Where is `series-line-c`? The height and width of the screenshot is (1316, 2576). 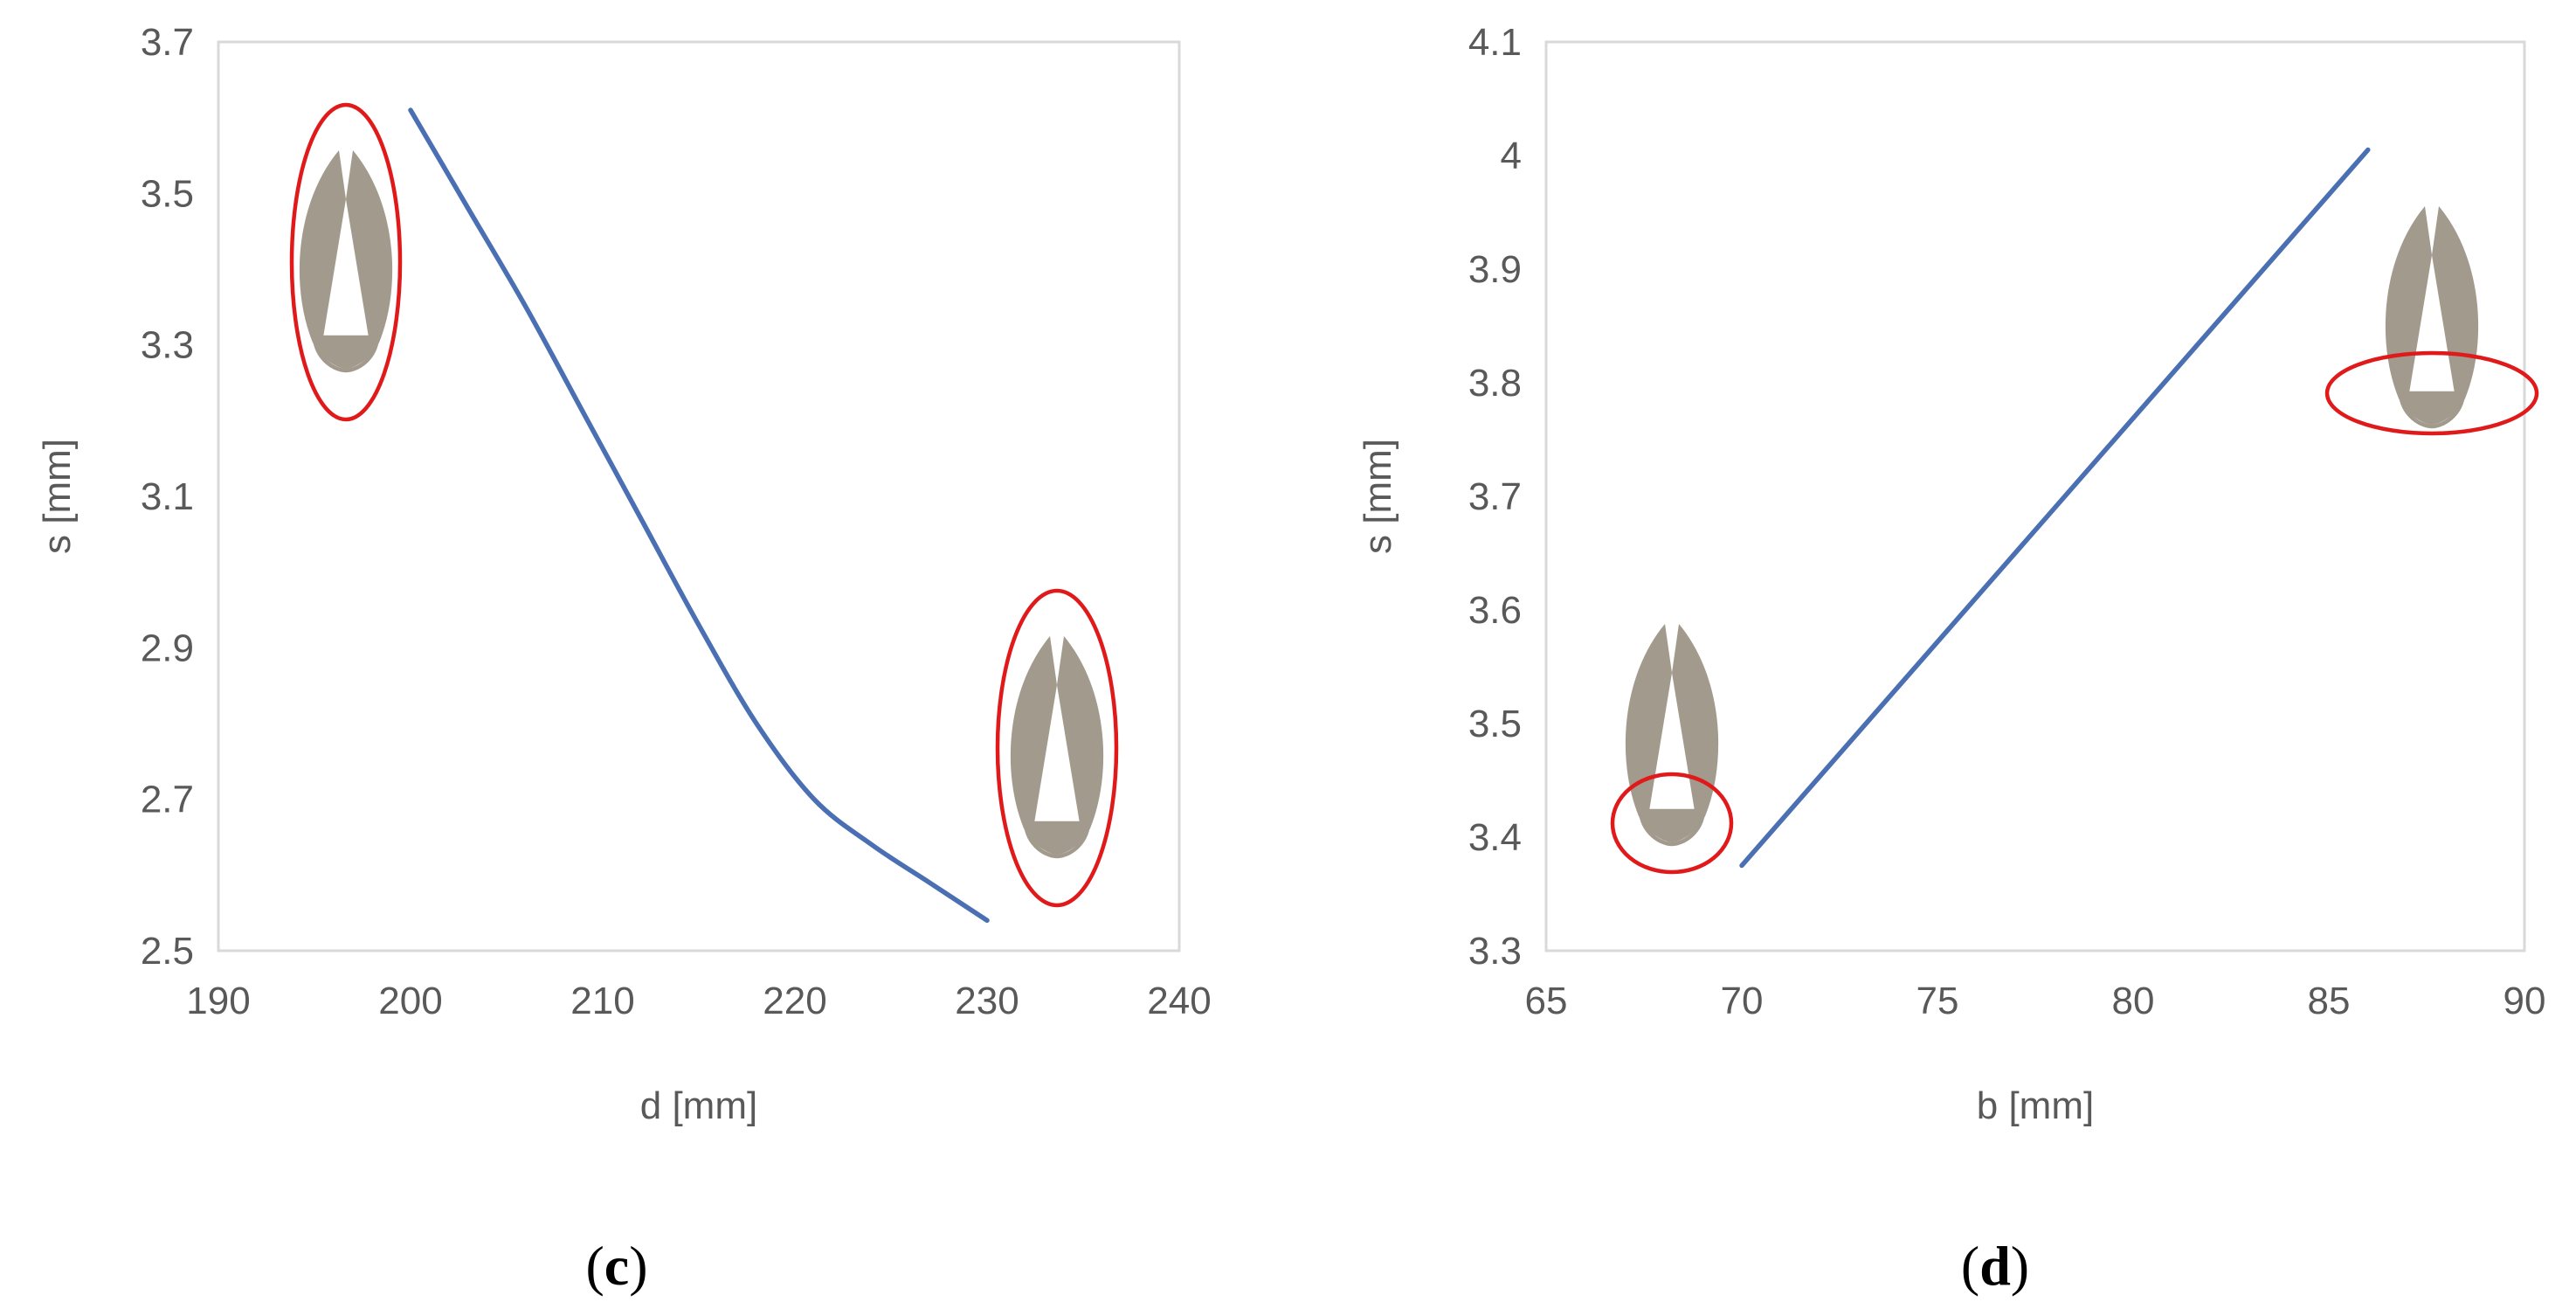
series-line-c is located at coordinates (699, 515).